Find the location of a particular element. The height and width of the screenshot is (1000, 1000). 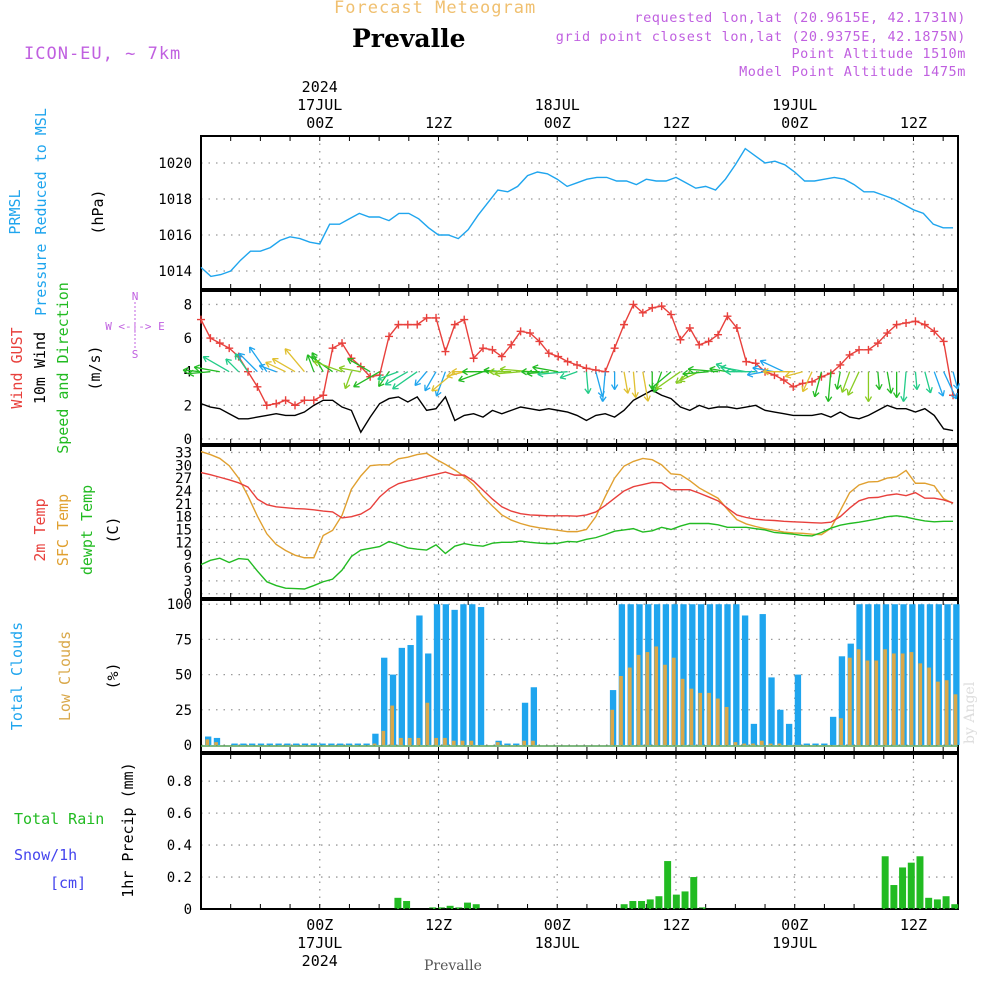

location-title: Prevalle is located at coordinates (409, 38).